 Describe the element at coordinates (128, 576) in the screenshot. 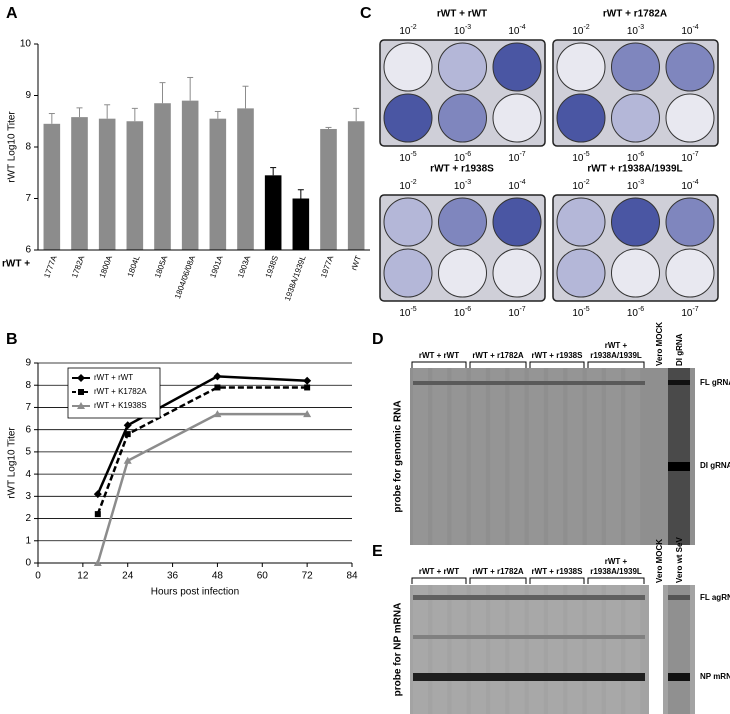

I see `x-tick-label: 24` at that location.